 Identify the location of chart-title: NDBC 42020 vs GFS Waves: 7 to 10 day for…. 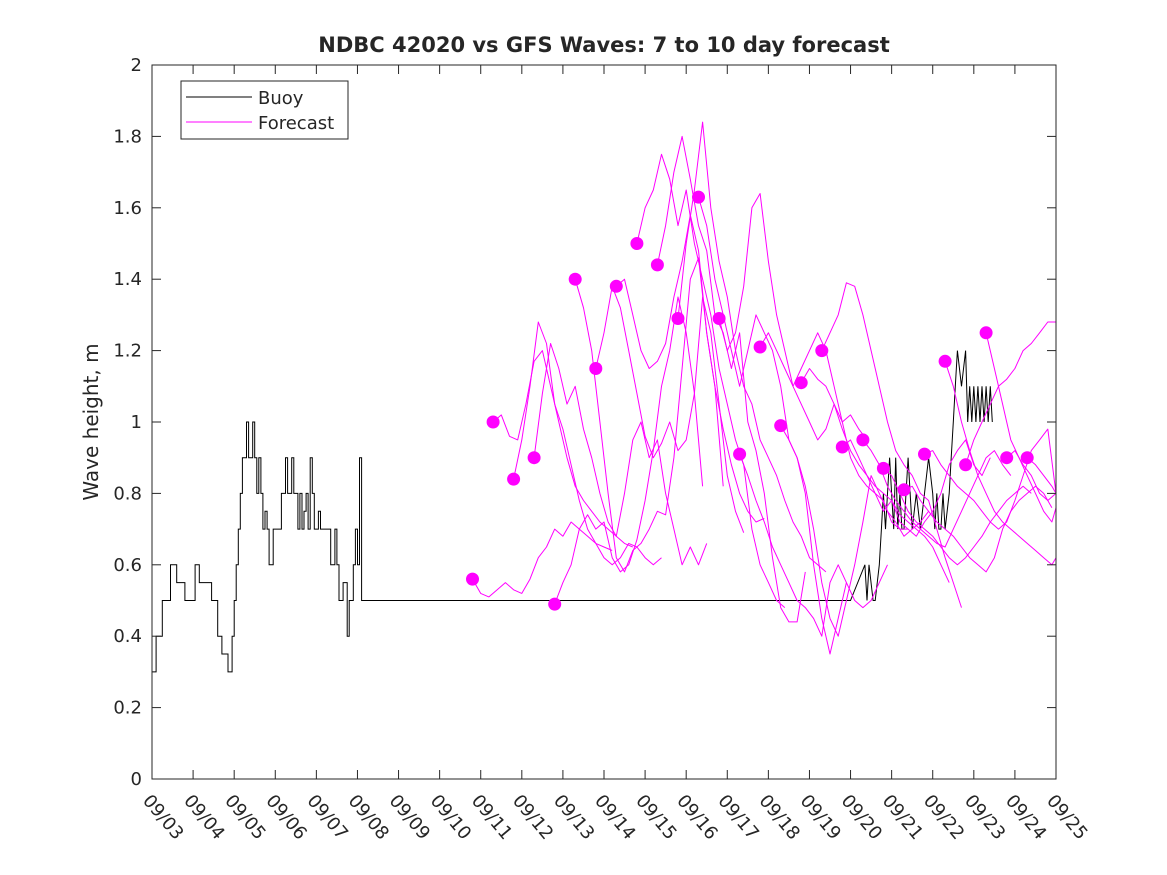
(603, 45).